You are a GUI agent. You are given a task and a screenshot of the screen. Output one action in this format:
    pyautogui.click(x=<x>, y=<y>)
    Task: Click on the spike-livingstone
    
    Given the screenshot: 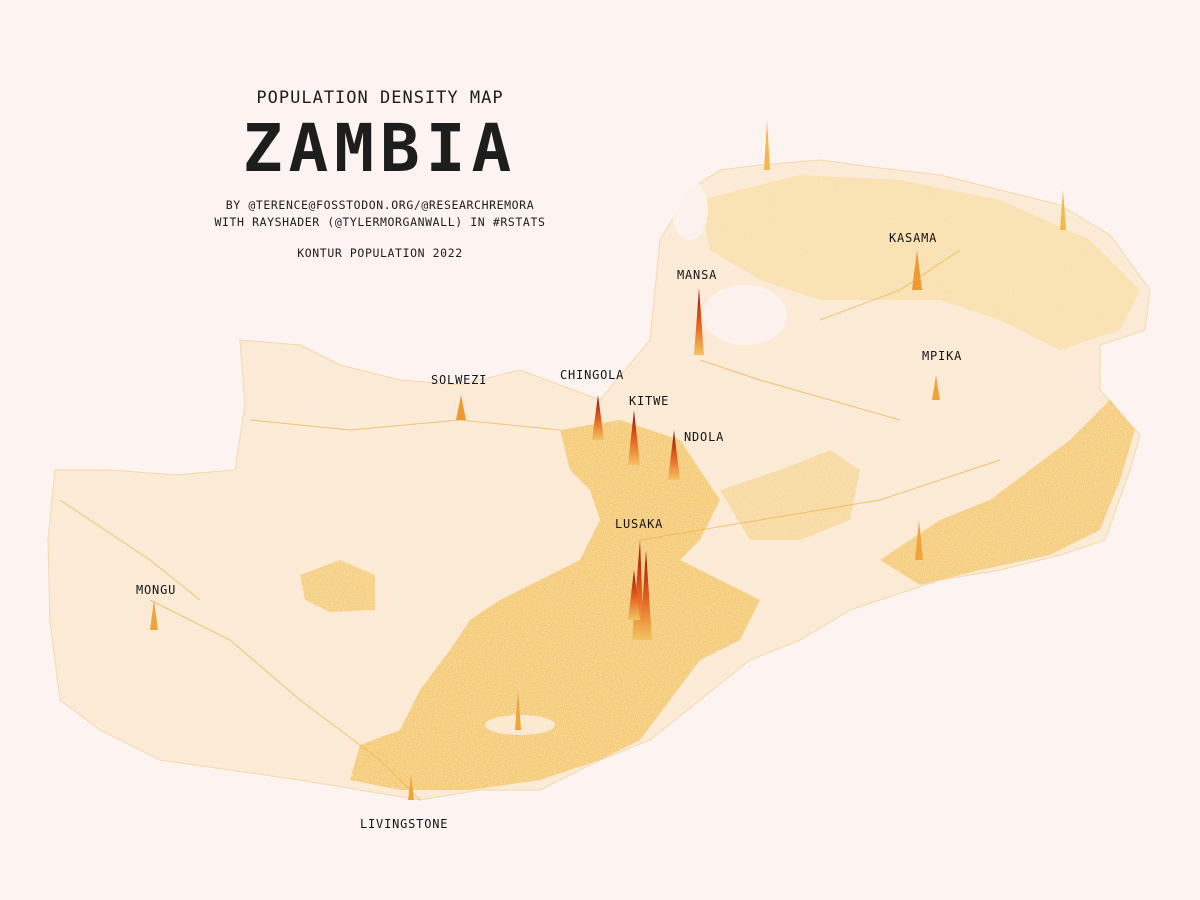 What is the action you would take?
    pyautogui.click(x=411, y=787)
    